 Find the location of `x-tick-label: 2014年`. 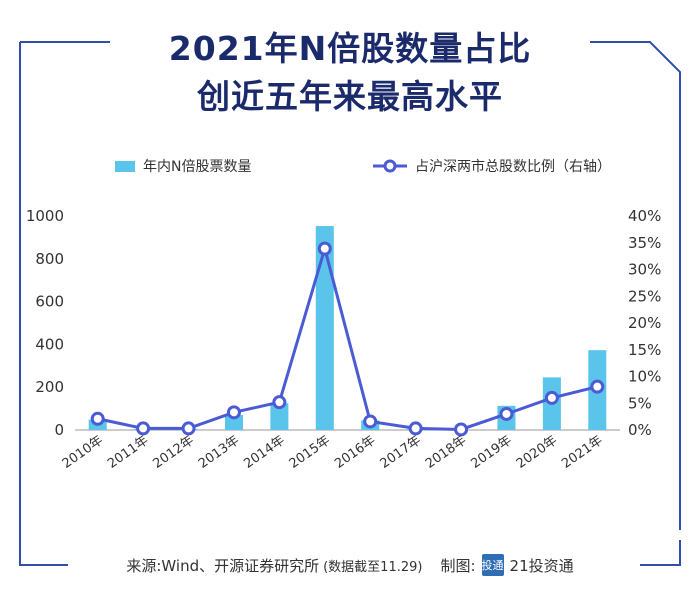

x-tick-label: 2014年 is located at coordinates (264, 452).